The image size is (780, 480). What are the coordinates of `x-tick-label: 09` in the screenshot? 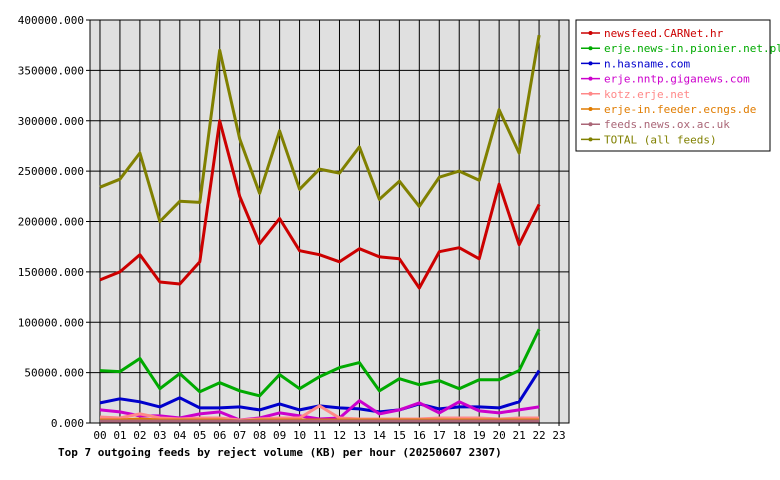 It's located at (279, 435).